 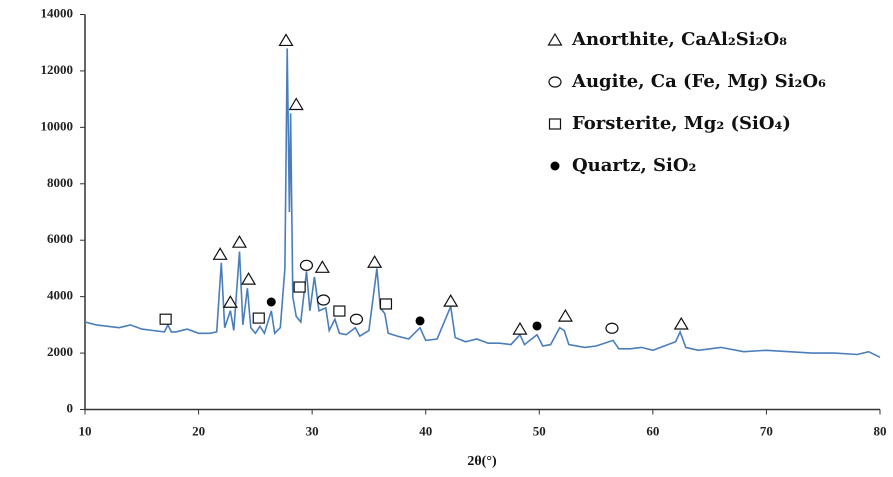 What do you see at coordinates (425, 430) in the screenshot?
I see `x-tick-label: 40` at bounding box center [425, 430].